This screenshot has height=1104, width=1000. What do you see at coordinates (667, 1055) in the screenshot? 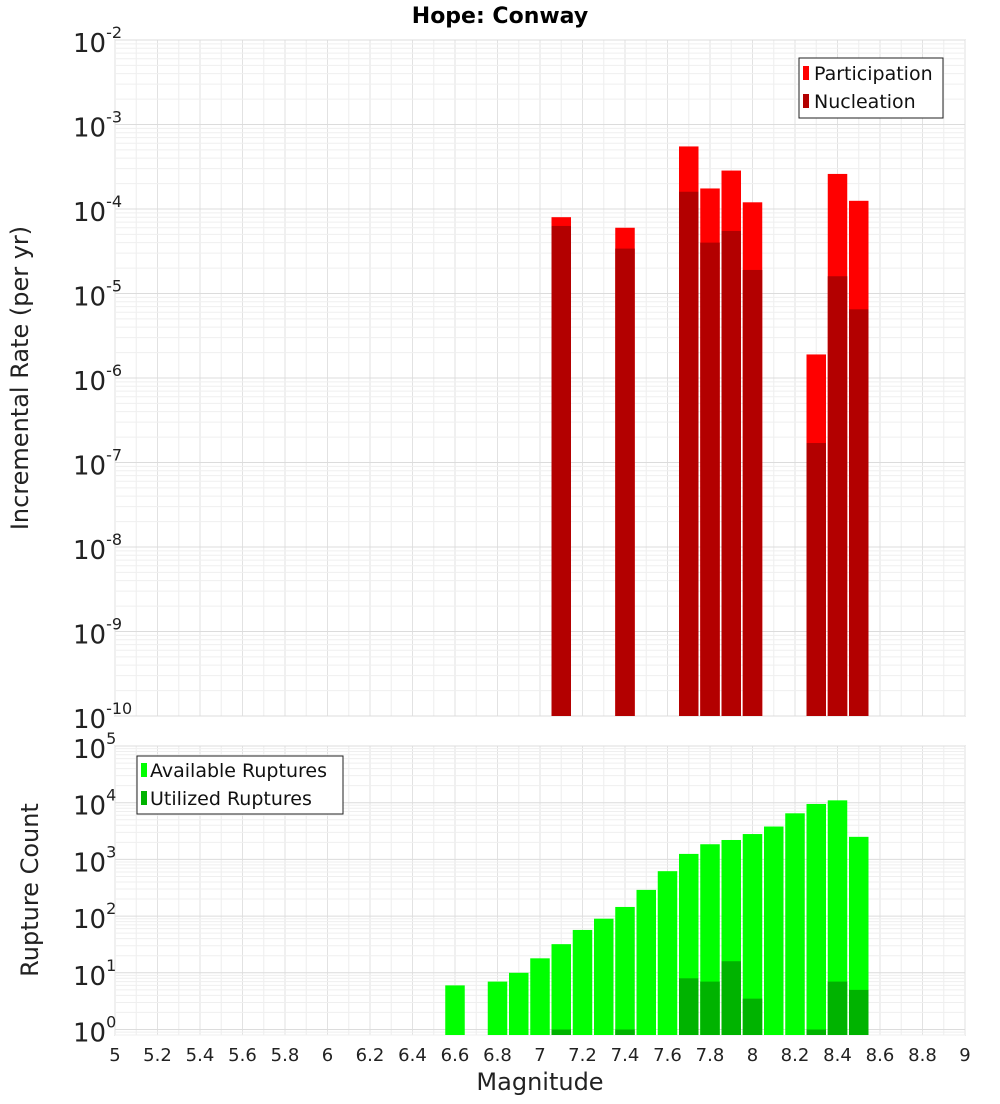
I see `x-tick-label: 7.6` at bounding box center [667, 1055].